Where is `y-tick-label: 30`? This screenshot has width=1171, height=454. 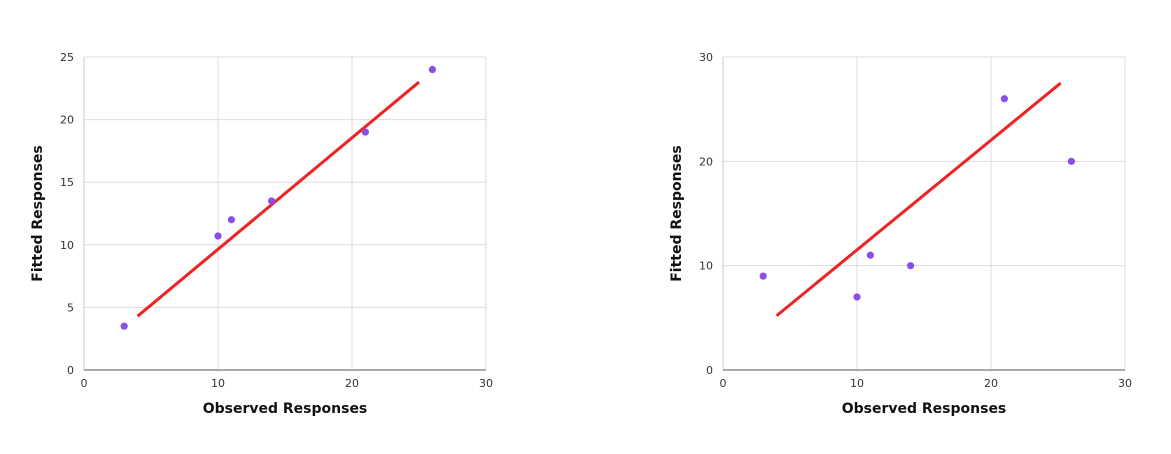 y-tick-label: 30 is located at coordinates (706, 57).